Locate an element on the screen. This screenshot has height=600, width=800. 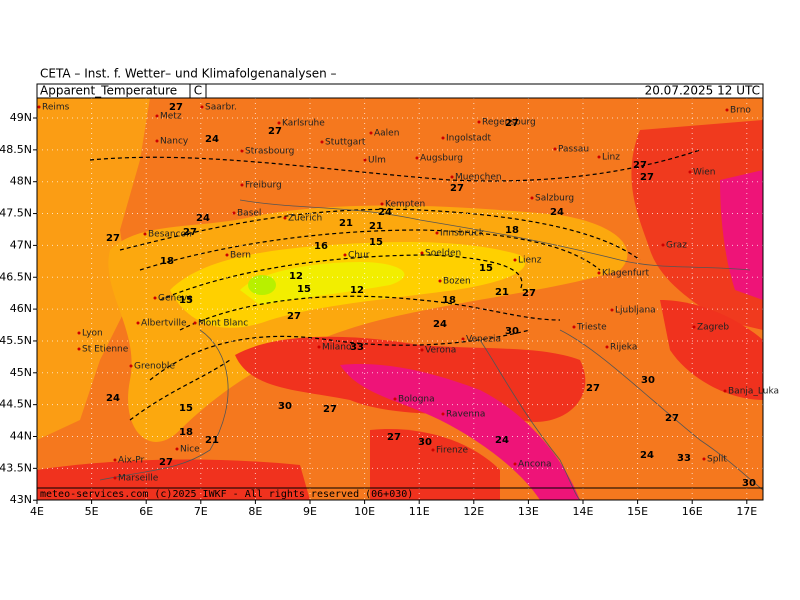
lat-tick-label: 44.5N is located at coordinates (16, 404).